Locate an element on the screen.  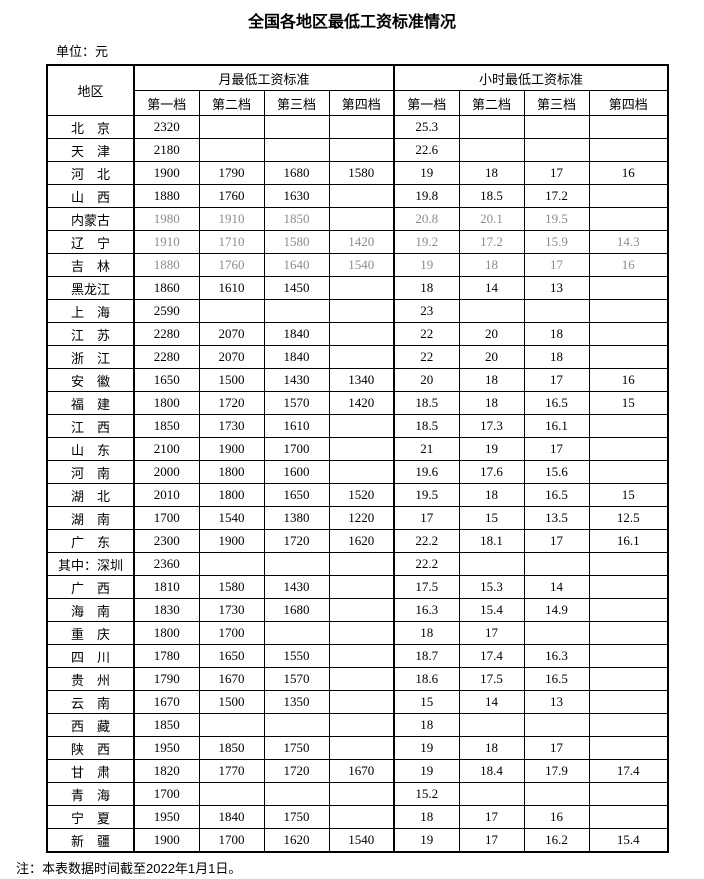
monthly-value-cell: 1620 is located at coordinates (296, 840).